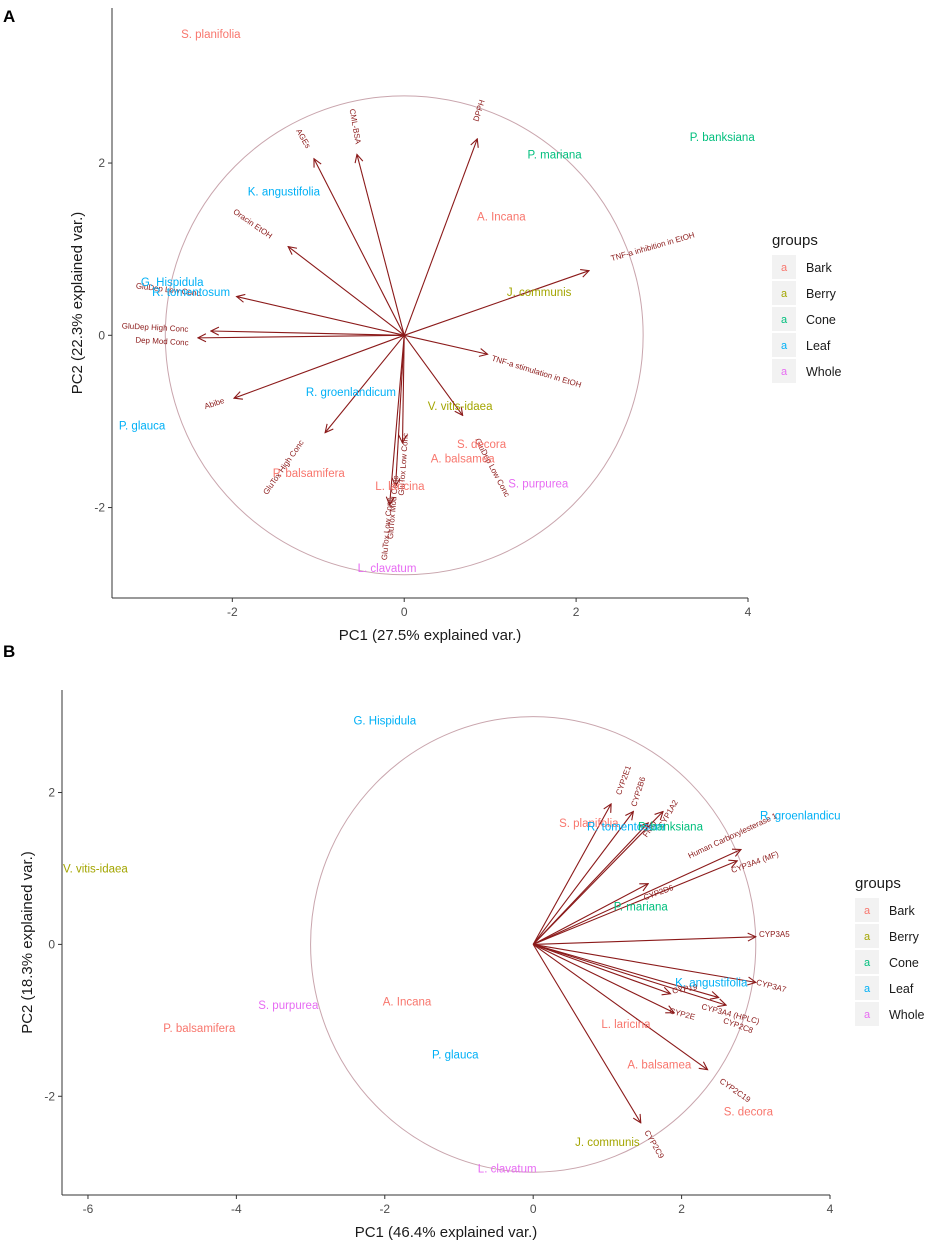 The image size is (934, 1251). What do you see at coordinates (155, 327) in the screenshot?
I see `loading-label: GluDep High Conc` at bounding box center [155, 327].